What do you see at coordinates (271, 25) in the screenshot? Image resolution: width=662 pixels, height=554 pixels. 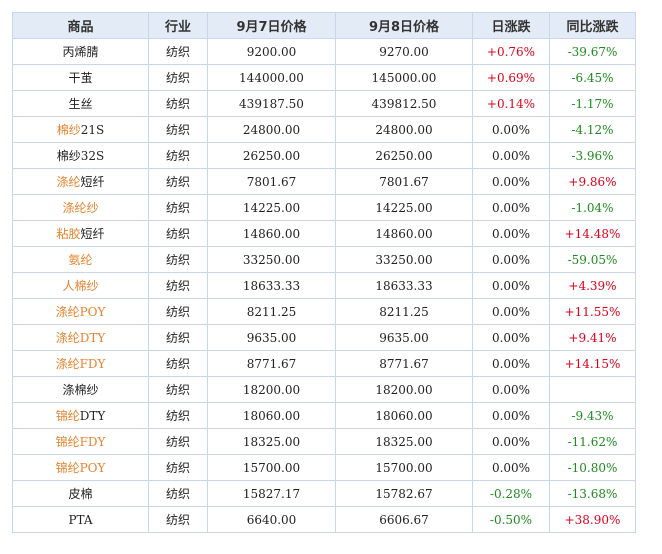 I see `header-price-sep7: 9月7日价格` at bounding box center [271, 25].